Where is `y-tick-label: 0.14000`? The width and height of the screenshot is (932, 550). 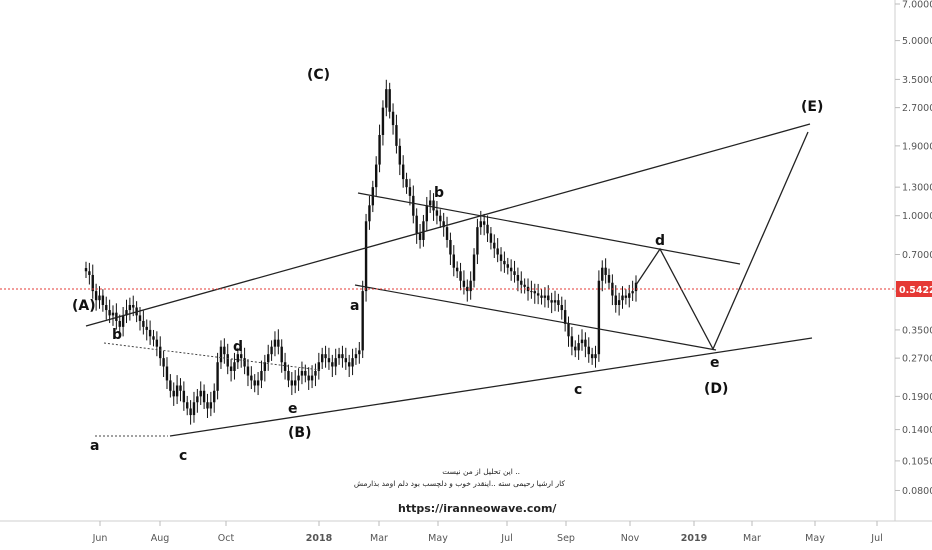 y-tick-label: 0.14000 is located at coordinates (917, 430).